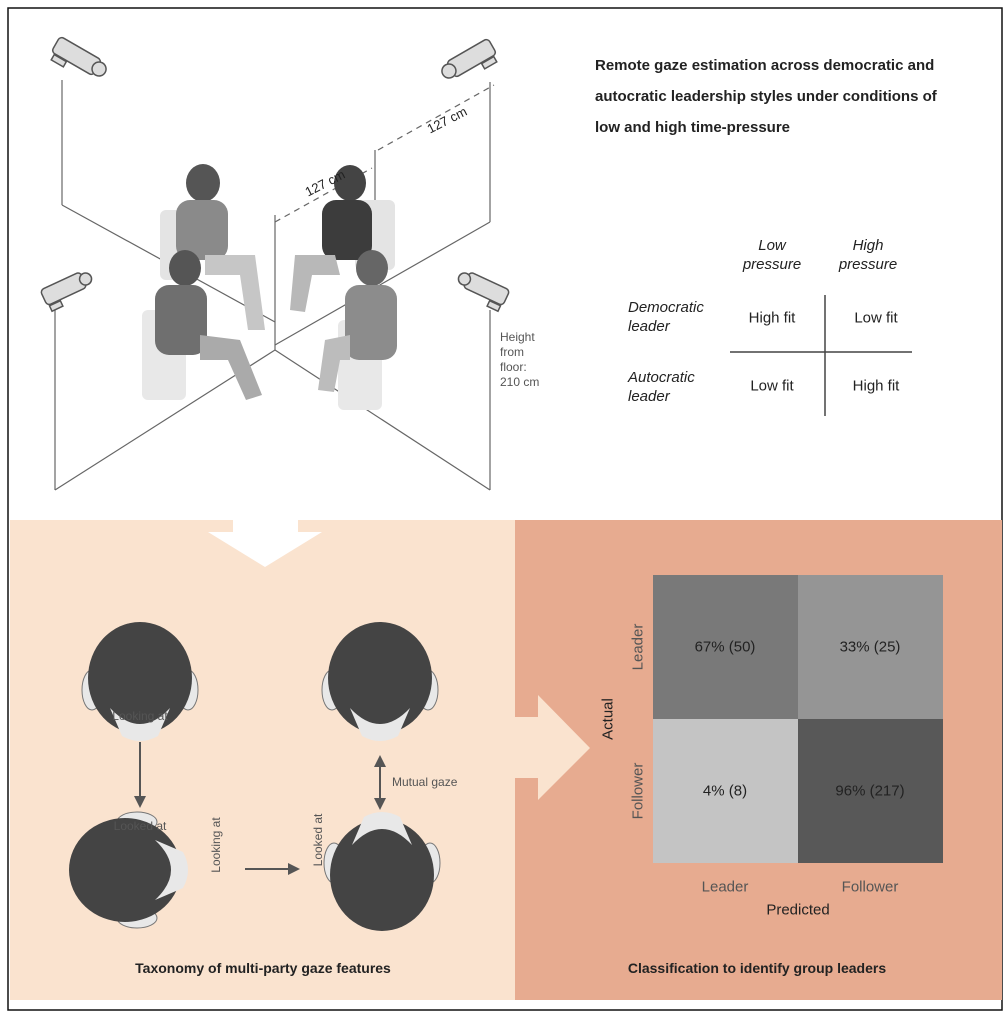 The image size is (1005, 1018). What do you see at coordinates (666, 317) in the screenshot?
I see `row-header: Democratic leader` at bounding box center [666, 317].